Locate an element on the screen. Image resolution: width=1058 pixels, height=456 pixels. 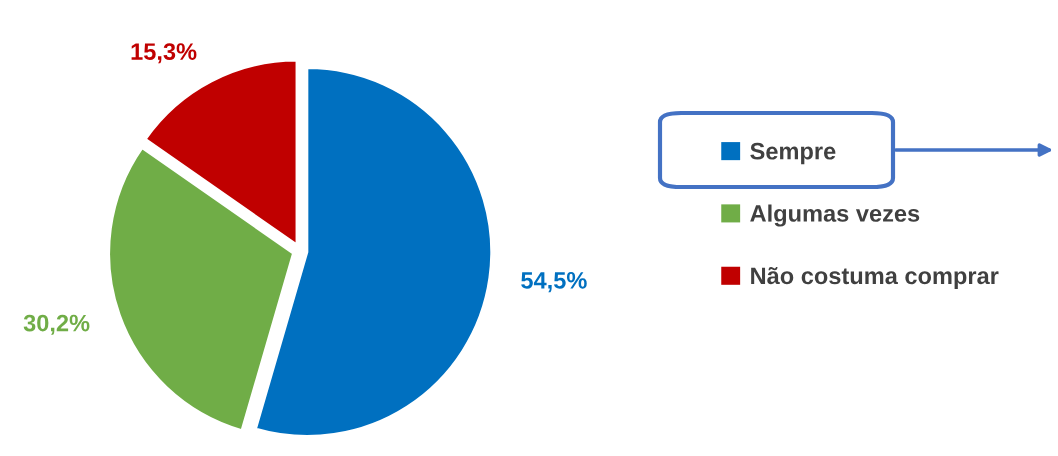
legend-label: Não costuma comprar is located at coordinates (875, 277).